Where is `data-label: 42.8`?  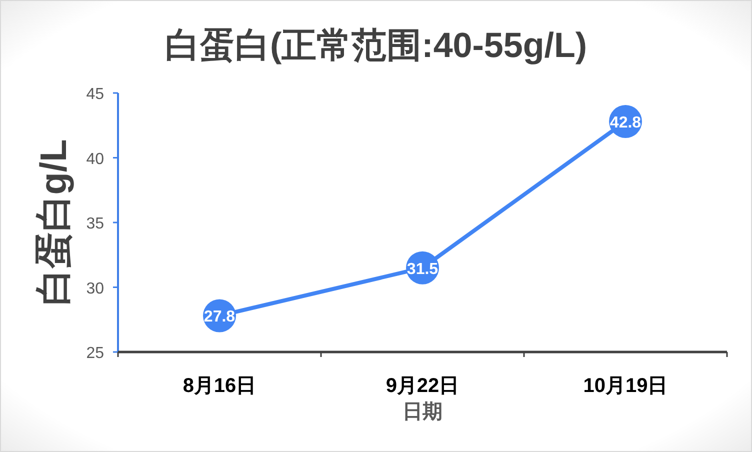 data-label: 42.8 is located at coordinates (626, 123).